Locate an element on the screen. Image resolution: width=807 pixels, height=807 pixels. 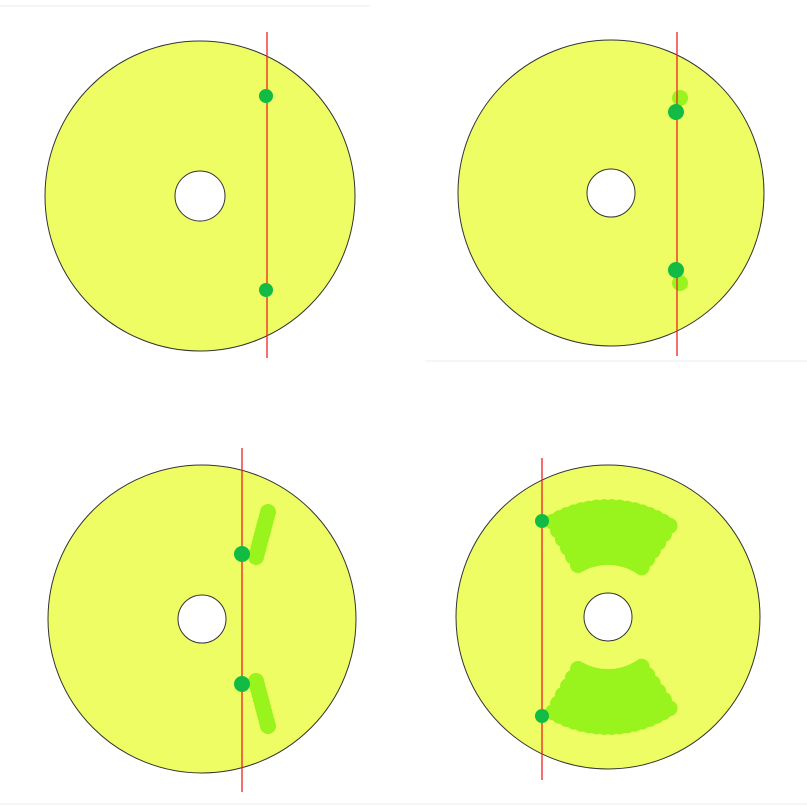
trace-band-bottom is located at coordinates (611, 696).